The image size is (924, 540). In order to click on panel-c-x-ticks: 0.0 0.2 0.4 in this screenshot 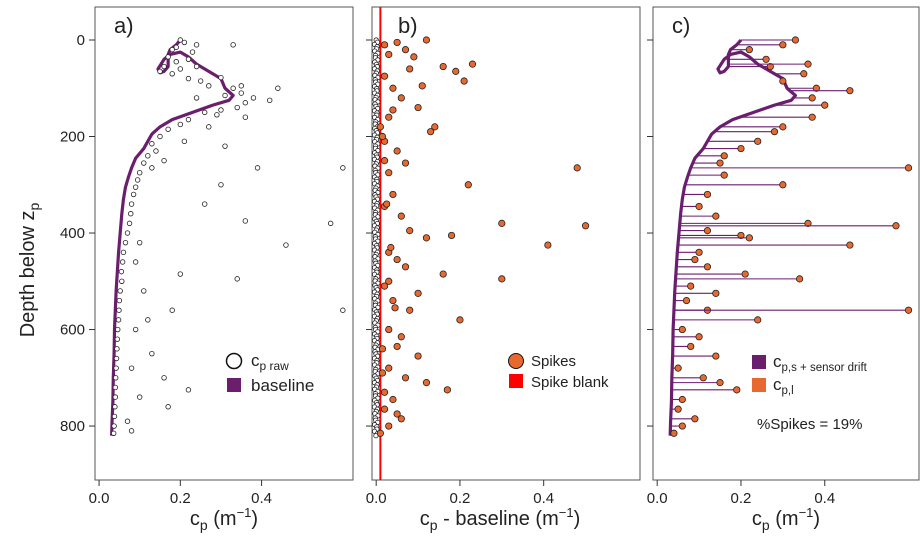, I will do `click(741, 493)`.